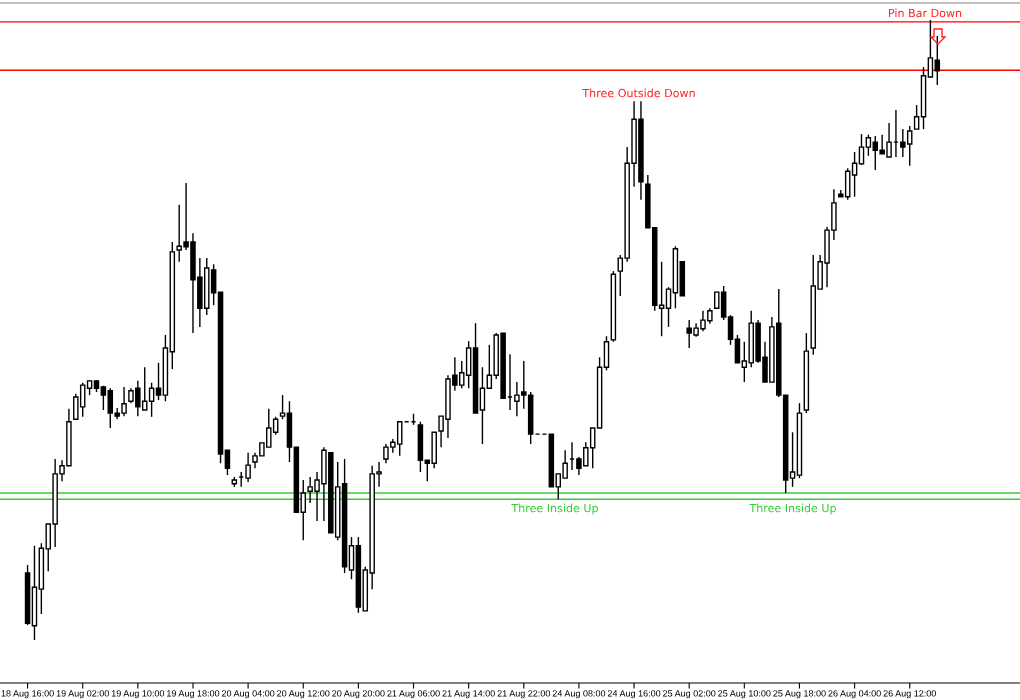  Describe the element at coordinates (82, 694) in the screenshot. I see `x-tick-label: 19 Aug 02:00` at that location.